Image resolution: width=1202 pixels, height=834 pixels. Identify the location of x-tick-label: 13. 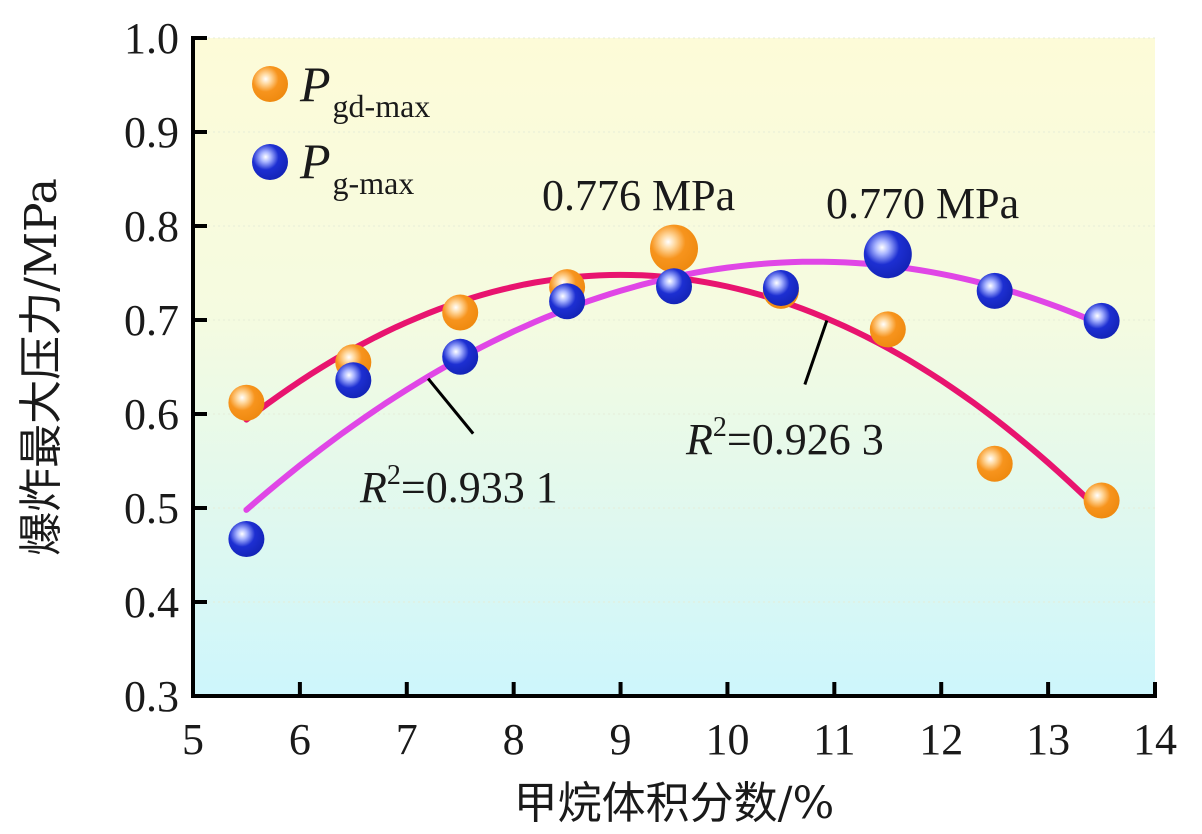
(1048, 739).